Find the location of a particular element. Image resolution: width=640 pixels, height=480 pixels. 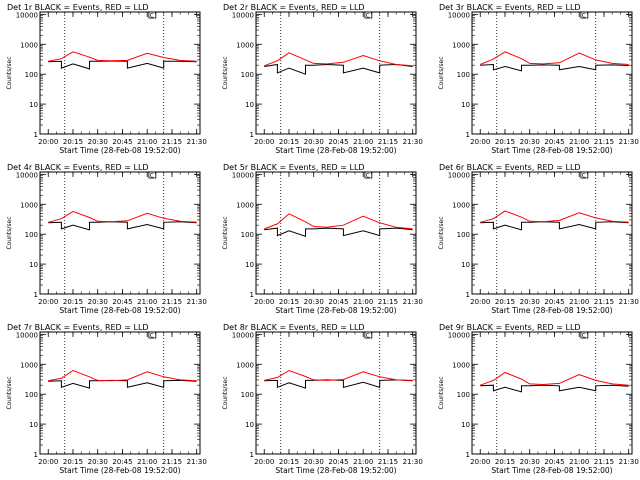

chart-title: Det 5r BLACK = Events, RED = LLD is located at coordinates (294, 167).